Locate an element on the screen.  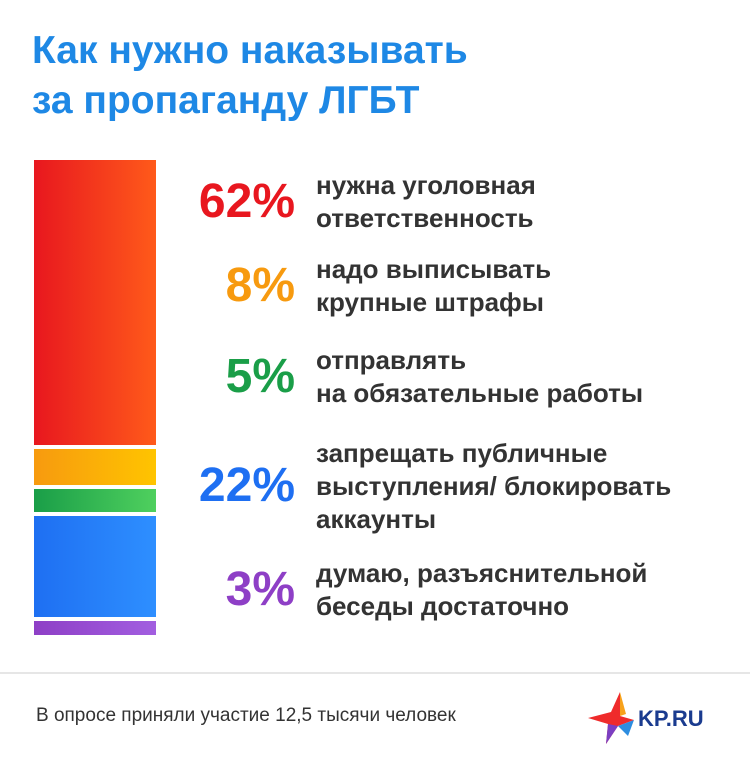
category-label-4-line-2: выступления/ блокировать is located at coordinates (494, 485).